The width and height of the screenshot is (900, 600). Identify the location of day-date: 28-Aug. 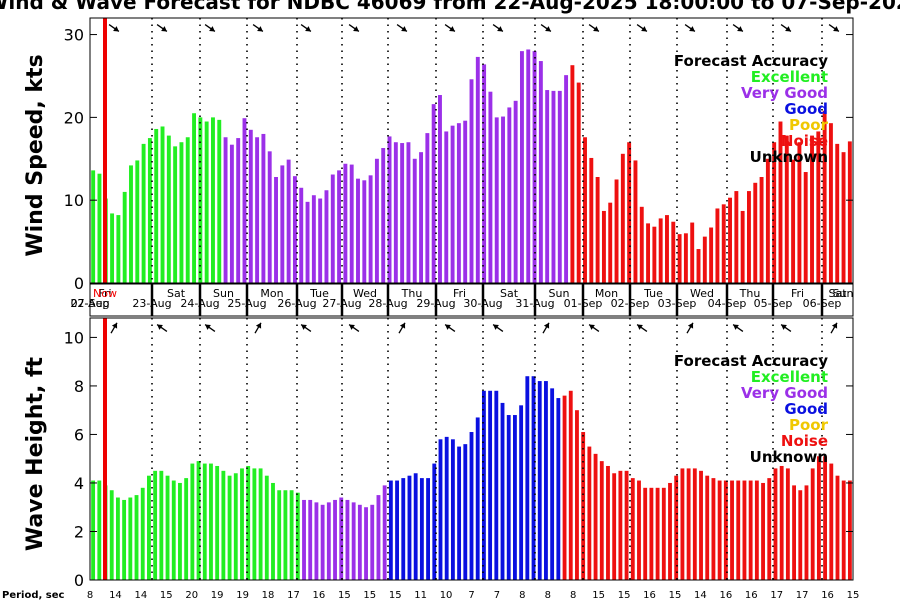
(387, 303).